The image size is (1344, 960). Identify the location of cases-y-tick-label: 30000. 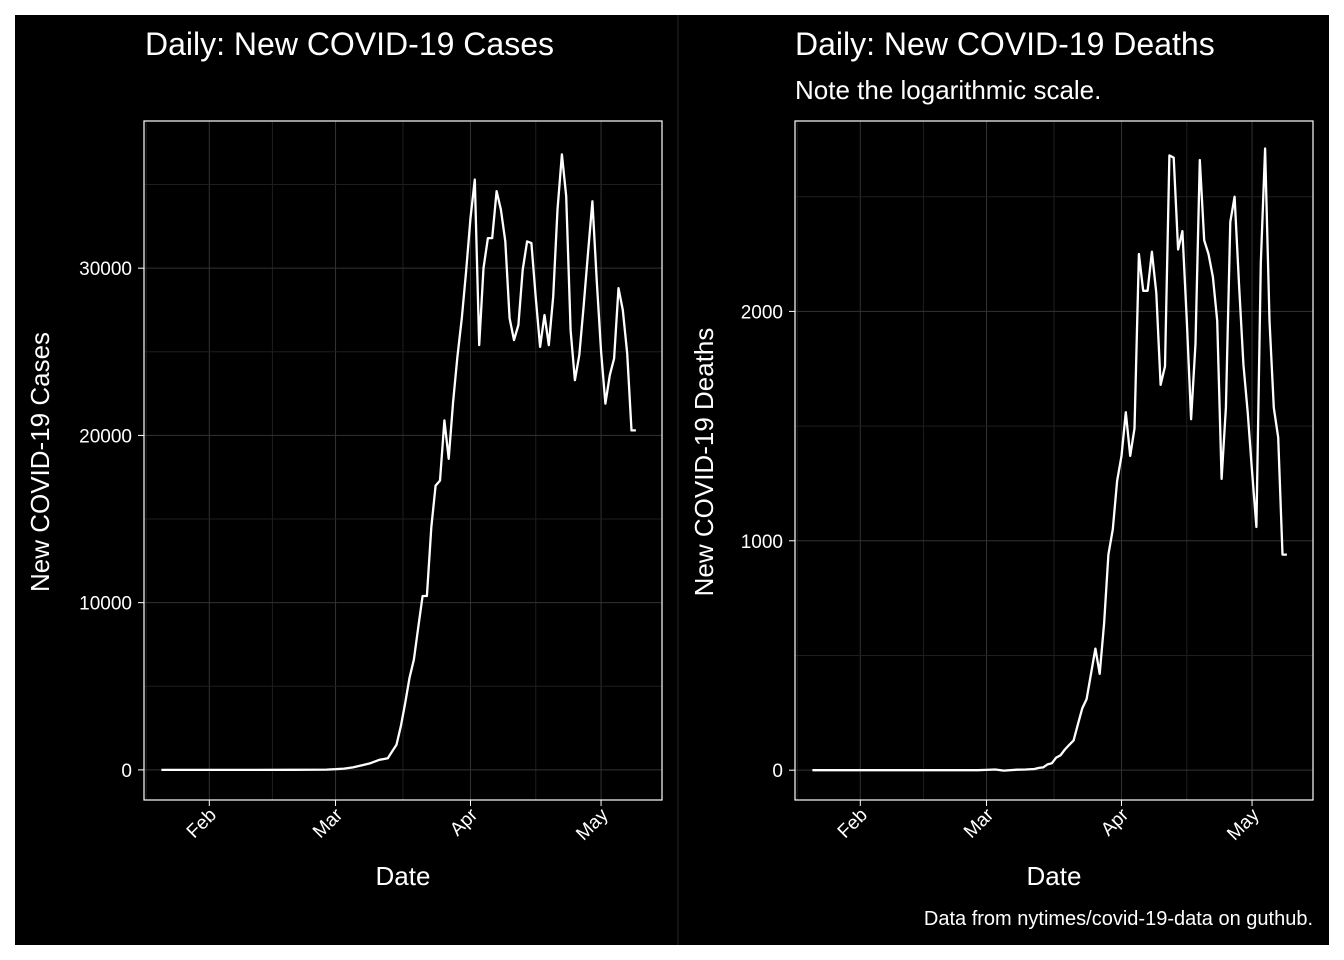
(105, 269).